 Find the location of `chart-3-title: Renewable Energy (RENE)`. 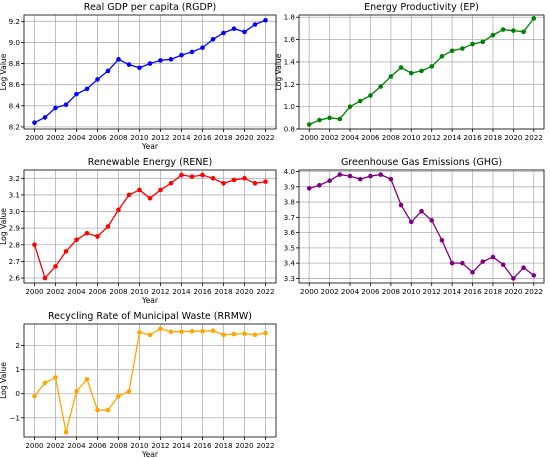

chart-3-title: Renewable Energy (RENE) is located at coordinates (150, 162).